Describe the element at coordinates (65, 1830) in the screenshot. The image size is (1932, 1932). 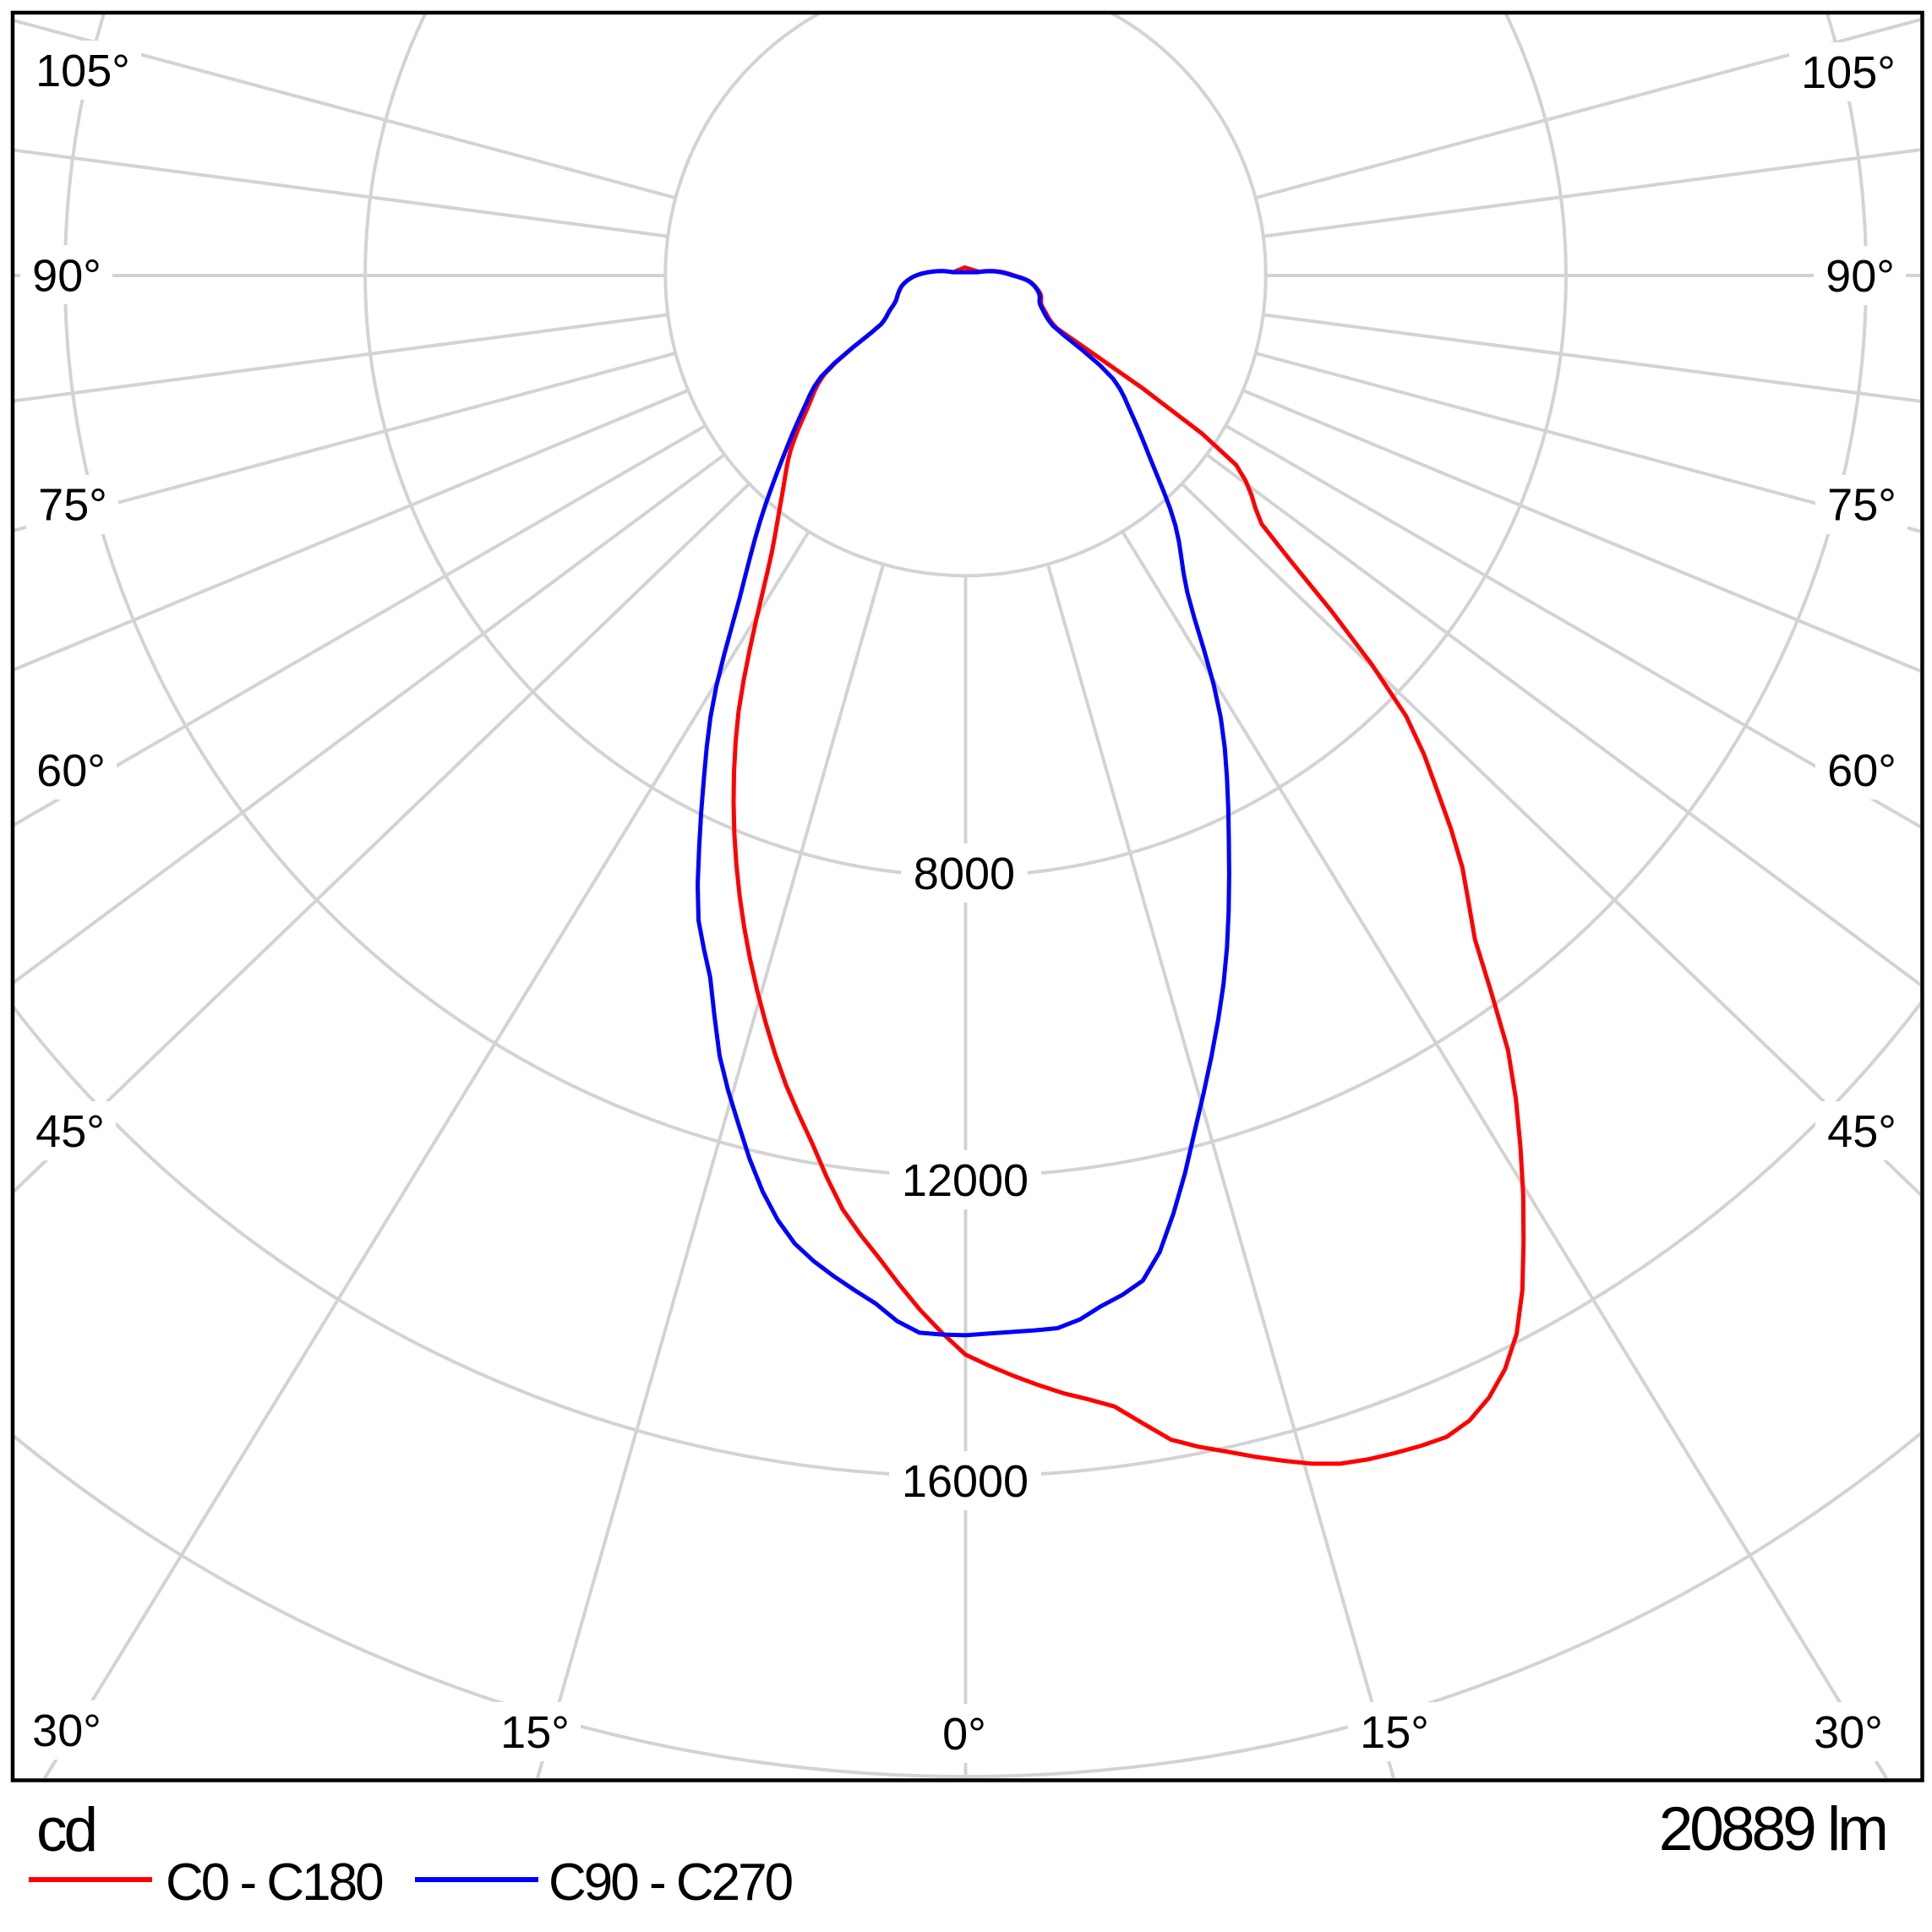
I see `svg-text: cd` at that location.